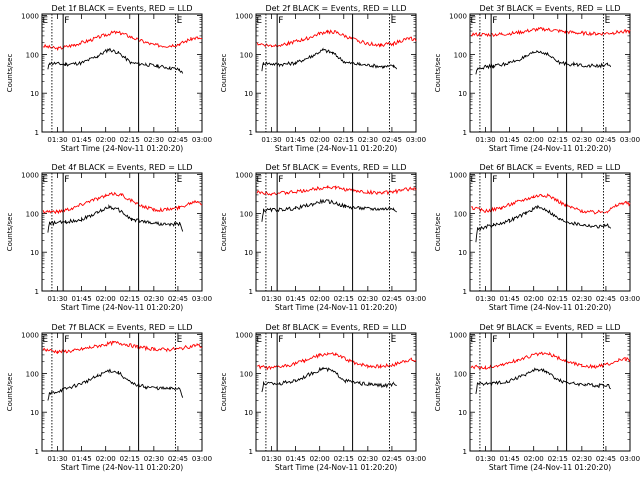 The height and width of the screenshot is (480, 640). I want to click on panel-title: Det 8f BLACK = Events, RED = LLD, so click(335, 327).